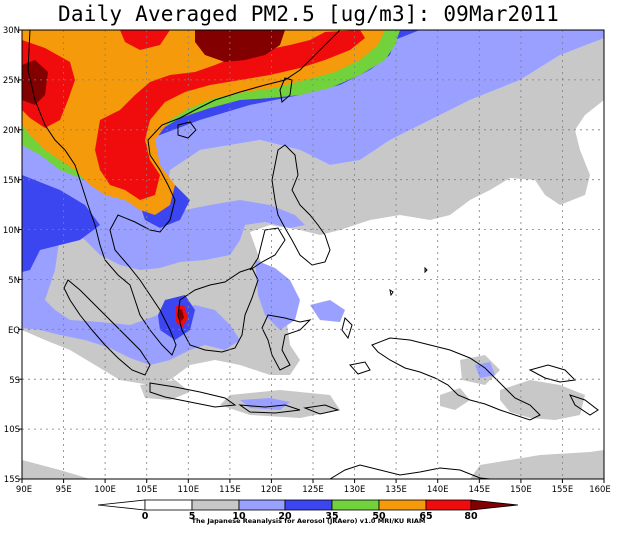 The image size is (617, 533). I want to click on lat-label: 15S, so click(12, 480).